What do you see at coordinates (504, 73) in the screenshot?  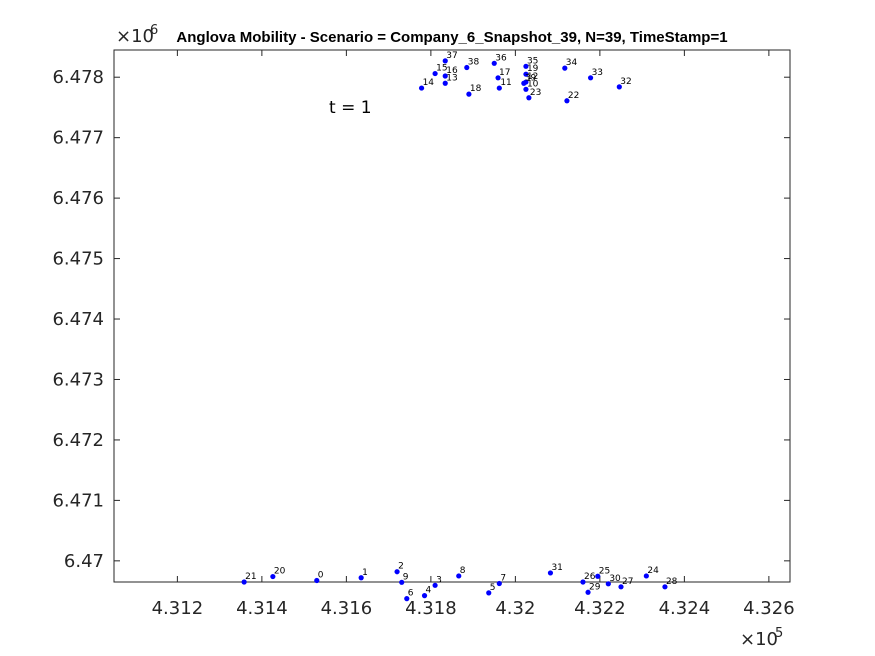 I see `point-label: 17` at bounding box center [504, 73].